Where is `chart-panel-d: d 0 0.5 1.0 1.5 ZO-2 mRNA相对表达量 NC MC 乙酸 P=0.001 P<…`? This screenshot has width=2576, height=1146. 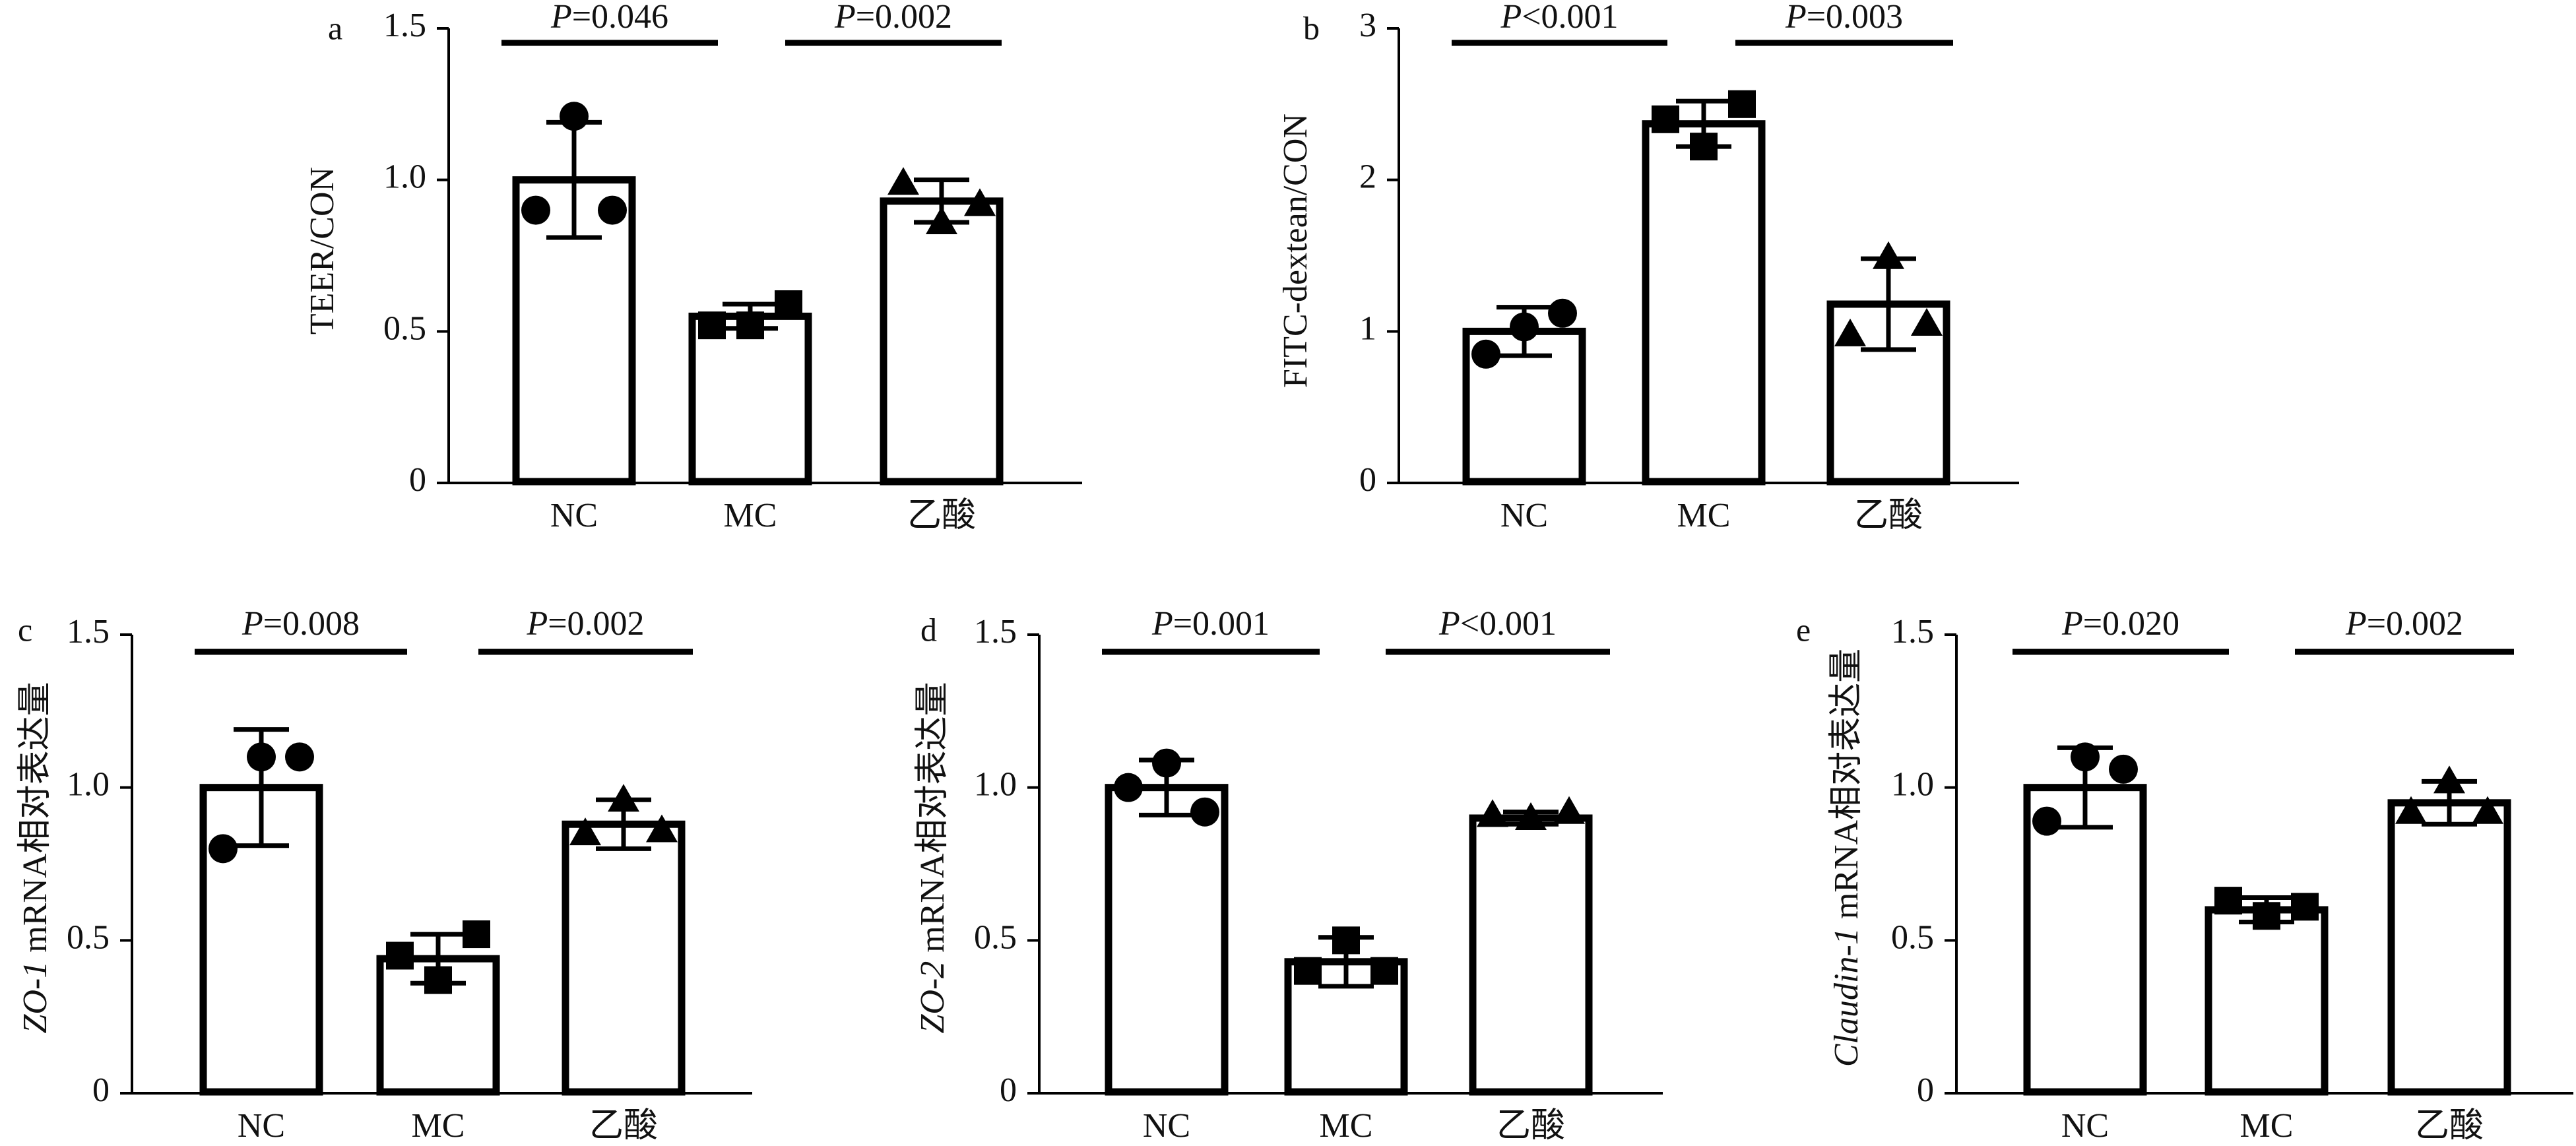 chart-panel-d: d 0 0.5 1.0 1.5 ZO-2 mRNA相对表达量 NC MC 乙酸 P=0.001 P<… is located at coordinates (1288, 875).